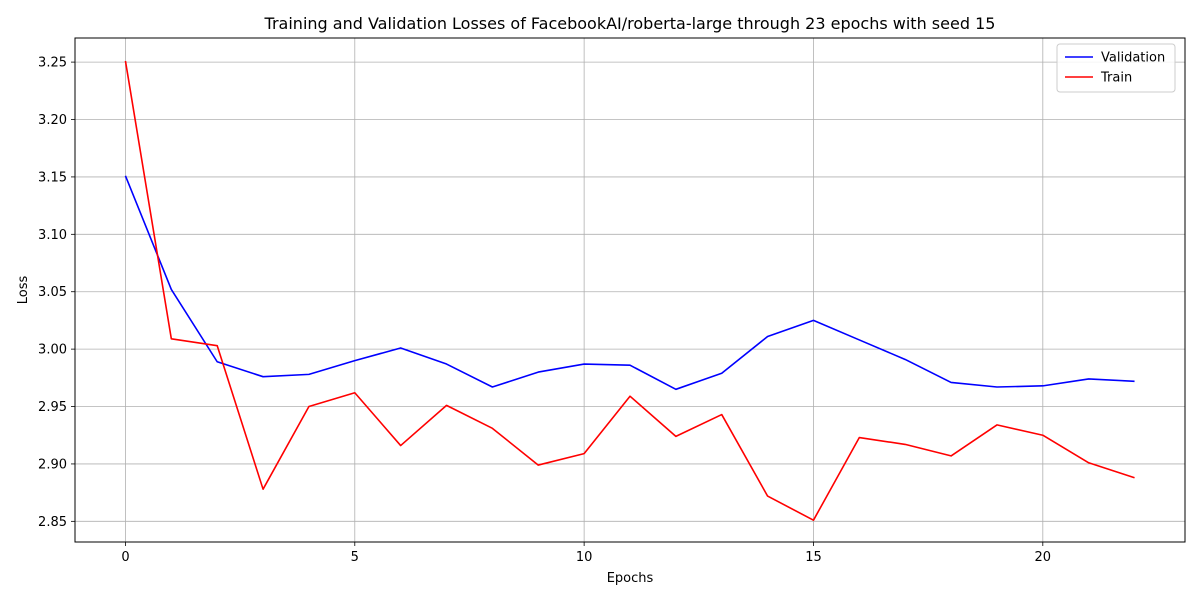  I want to click on legend: Validation Train, so click(1116, 68).